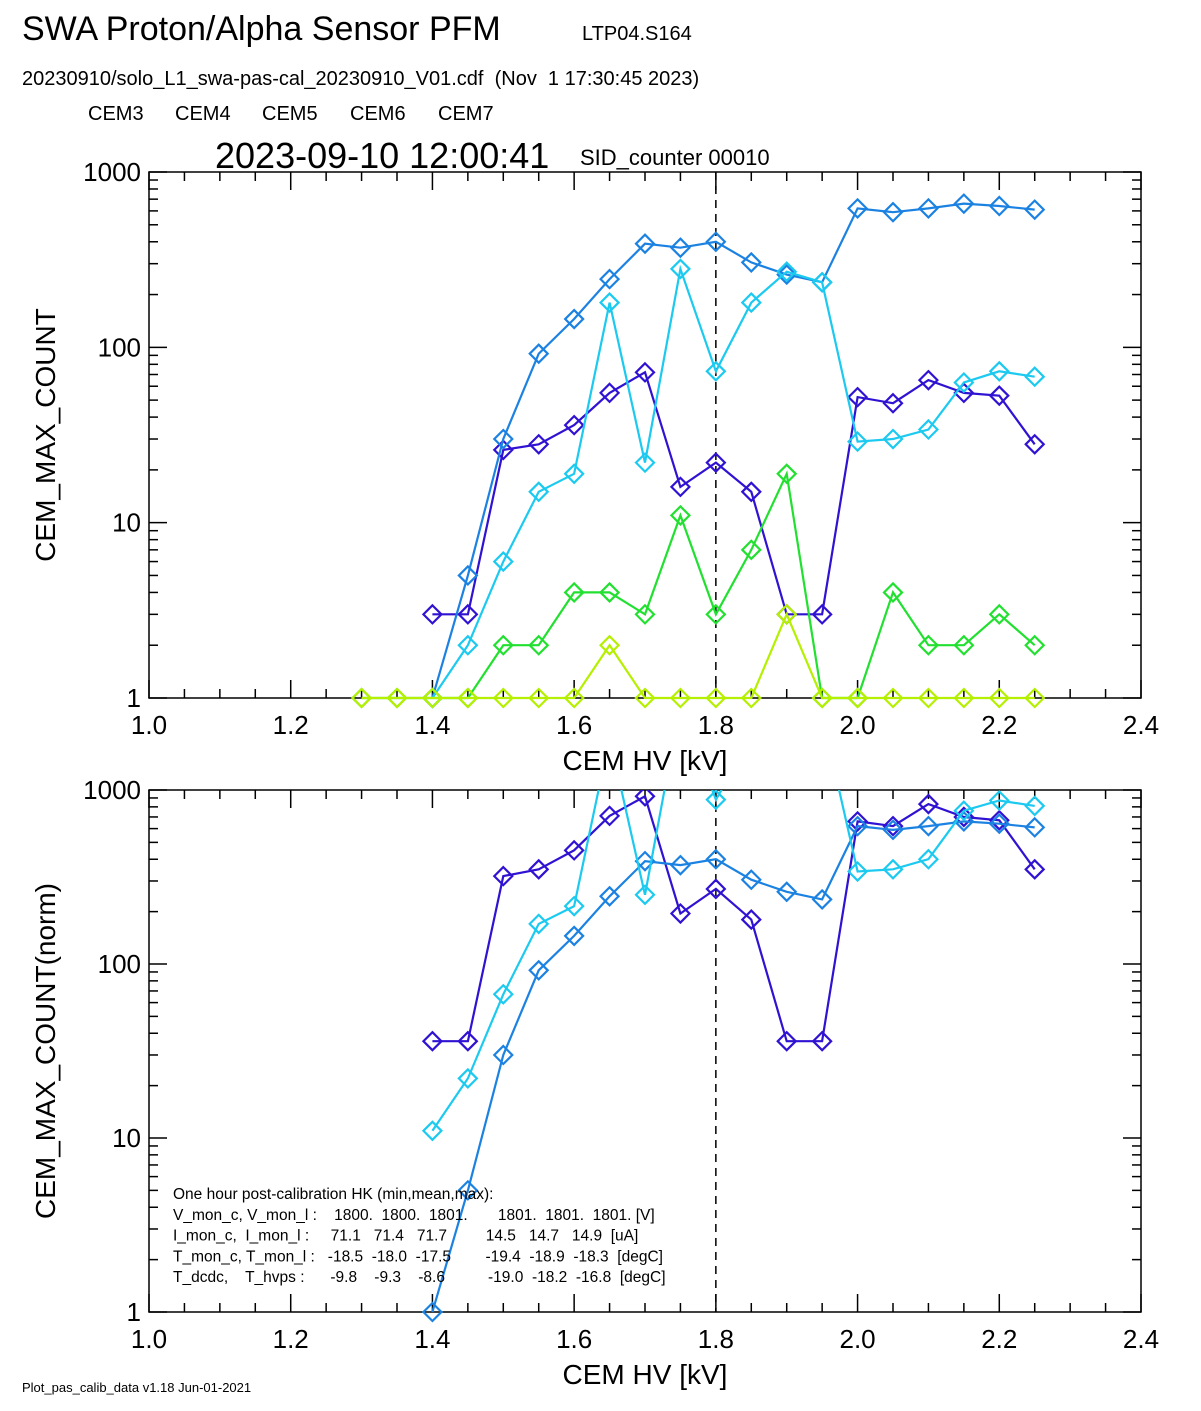 The width and height of the screenshot is (1201, 1411). I want to click on code: LTP04.S164, so click(637, 34).